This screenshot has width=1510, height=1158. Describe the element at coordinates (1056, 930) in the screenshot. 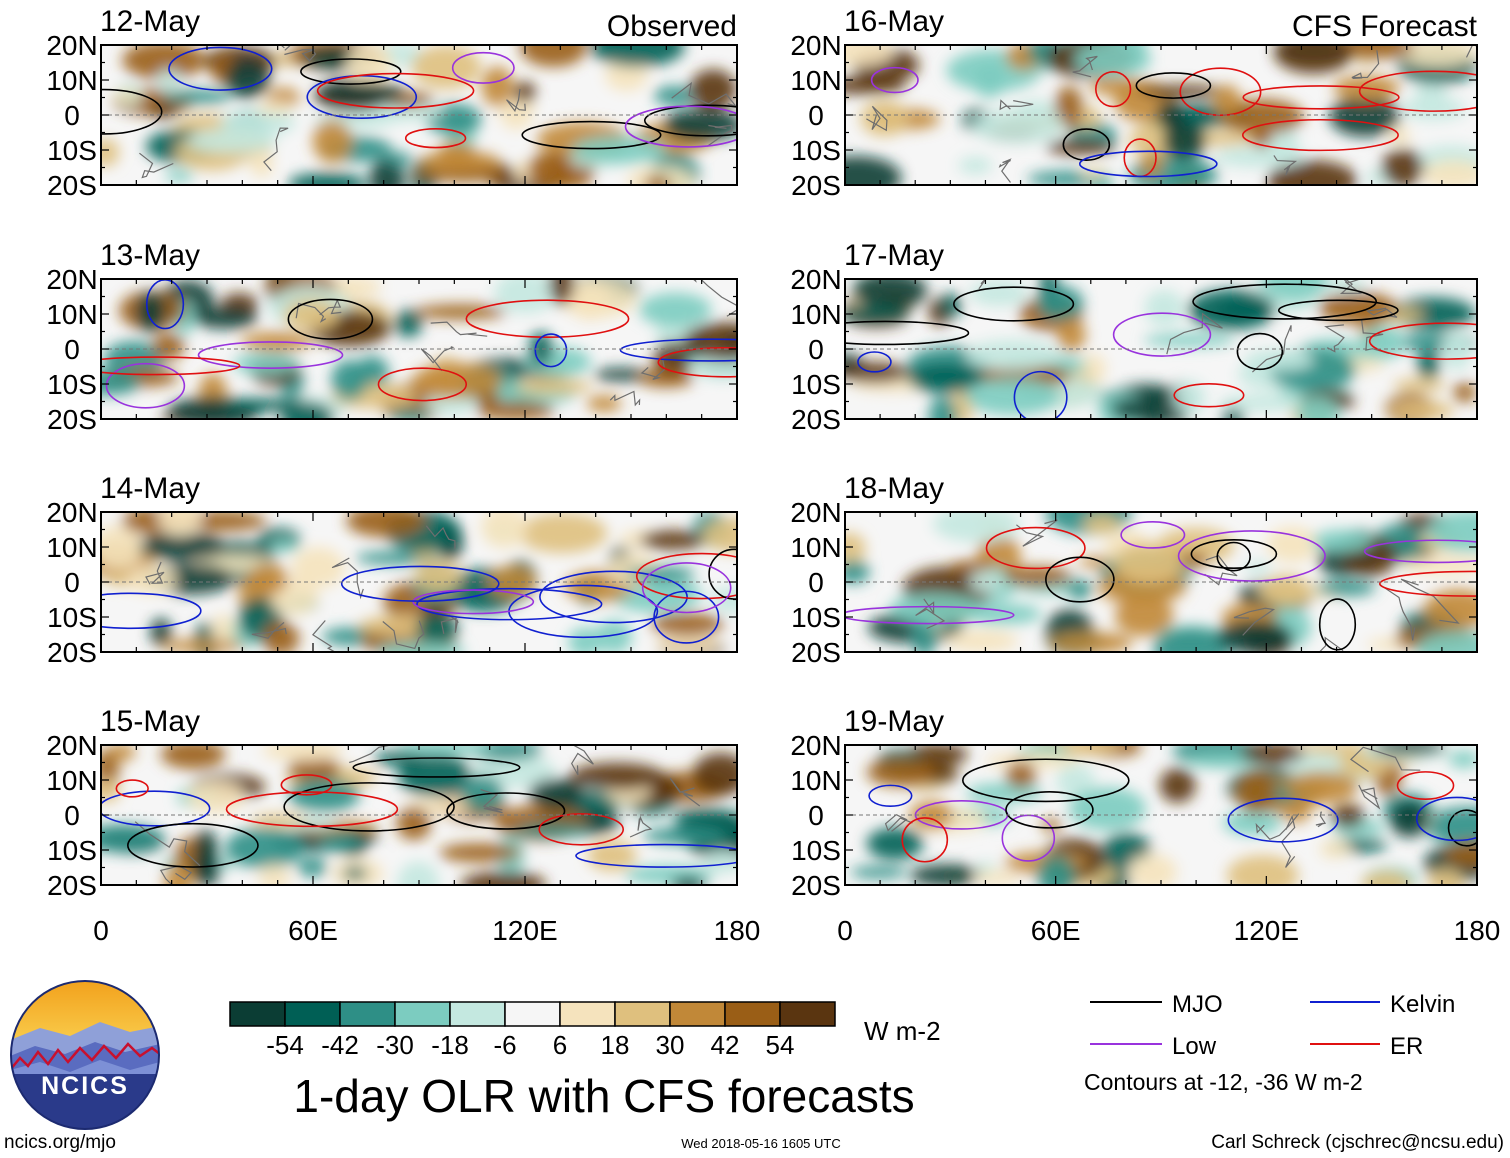

I see `x-tick-label: 60E` at that location.